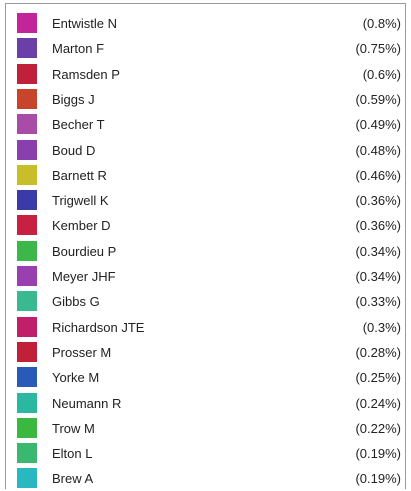 The width and height of the screenshot is (411, 491). Describe the element at coordinates (205, 428) in the screenshot. I see `legend-row: Trow M (0.22%)` at that location.